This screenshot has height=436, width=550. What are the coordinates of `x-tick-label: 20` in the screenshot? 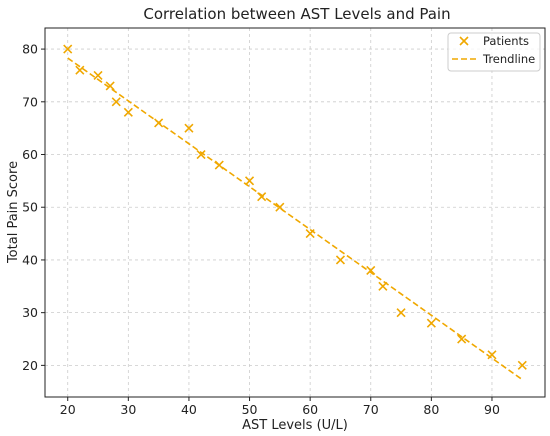 It's located at (68, 409).